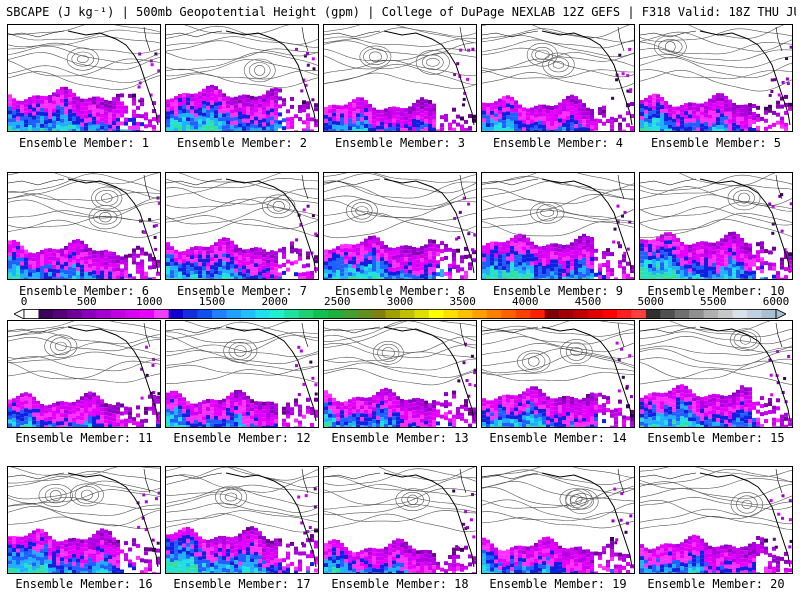 The image size is (800, 600). Describe the element at coordinates (558, 438) in the screenshot. I see `ensemble-member-label: Ensemble Member: 14` at that location.